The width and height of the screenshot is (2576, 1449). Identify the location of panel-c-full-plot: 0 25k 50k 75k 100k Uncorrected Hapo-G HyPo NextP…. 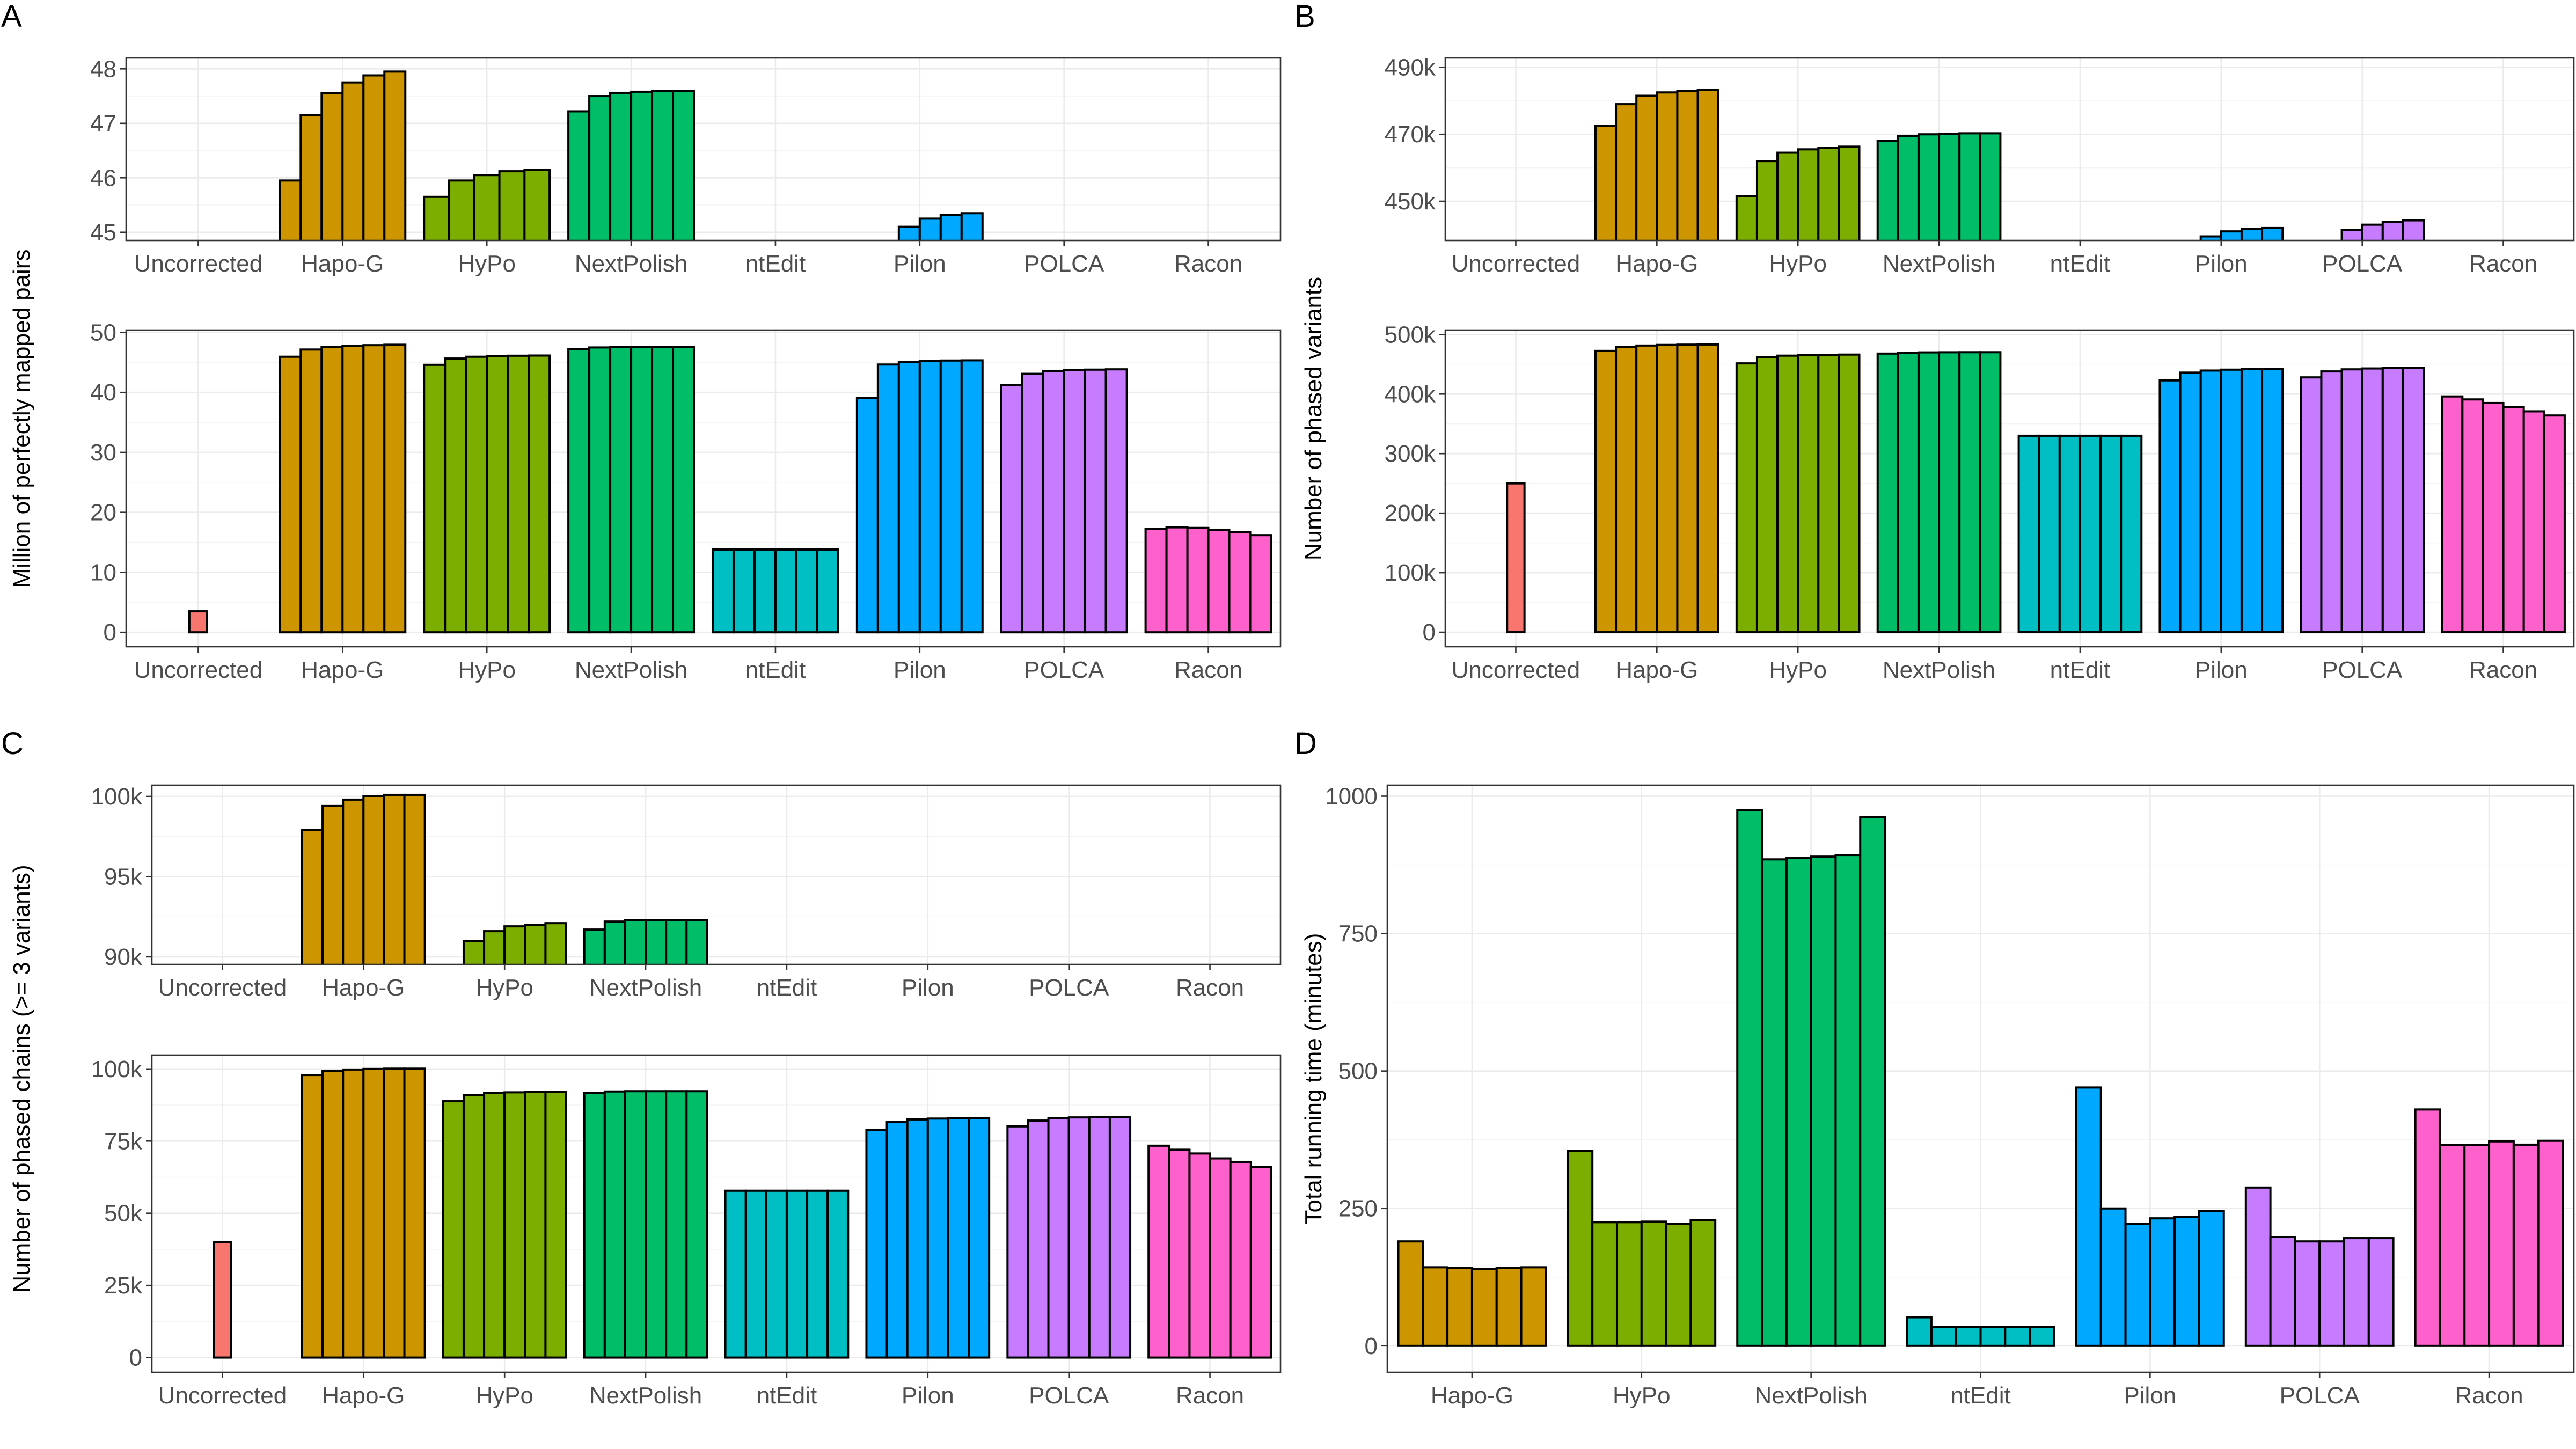
(686, 1231).